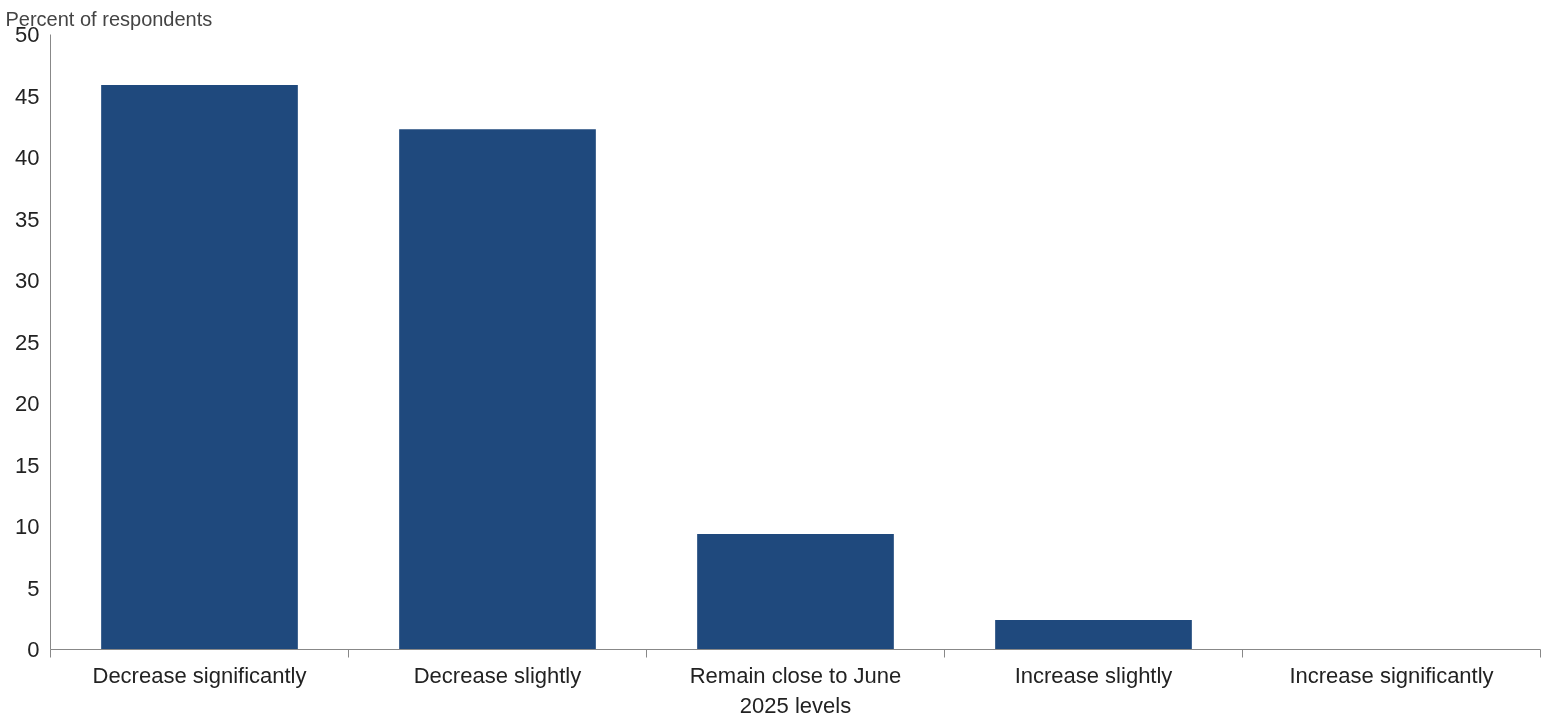 This screenshot has width=1560, height=727. I want to click on y-tick-label: 20, so click(27, 403).